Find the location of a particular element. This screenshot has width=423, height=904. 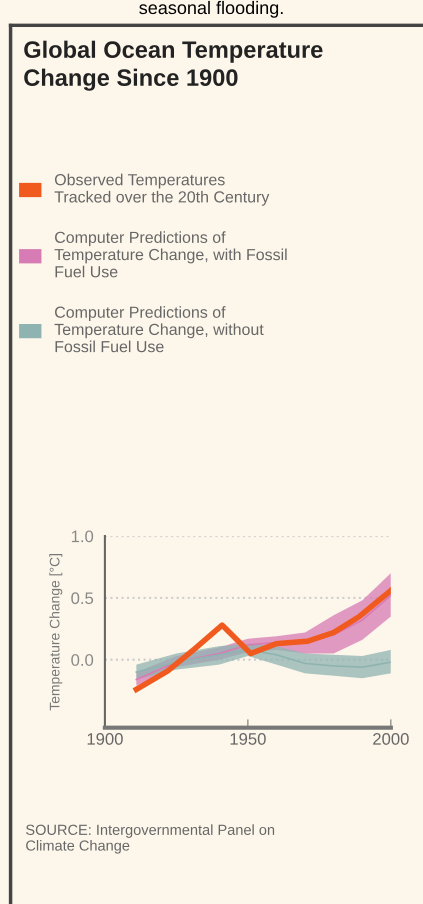

source-note: SOURCE: Intergovernmental Panel on Climate Change is located at coordinates (150, 839).